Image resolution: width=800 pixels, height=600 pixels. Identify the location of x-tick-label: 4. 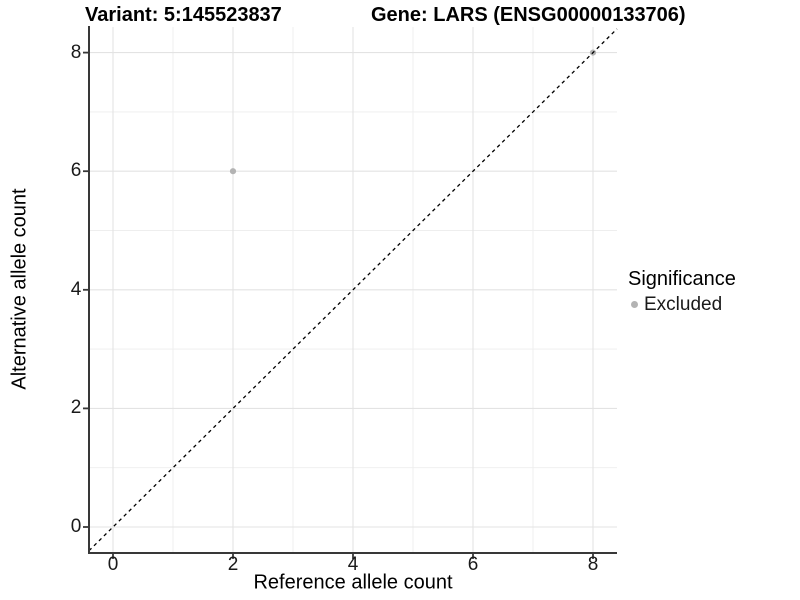
(353, 564).